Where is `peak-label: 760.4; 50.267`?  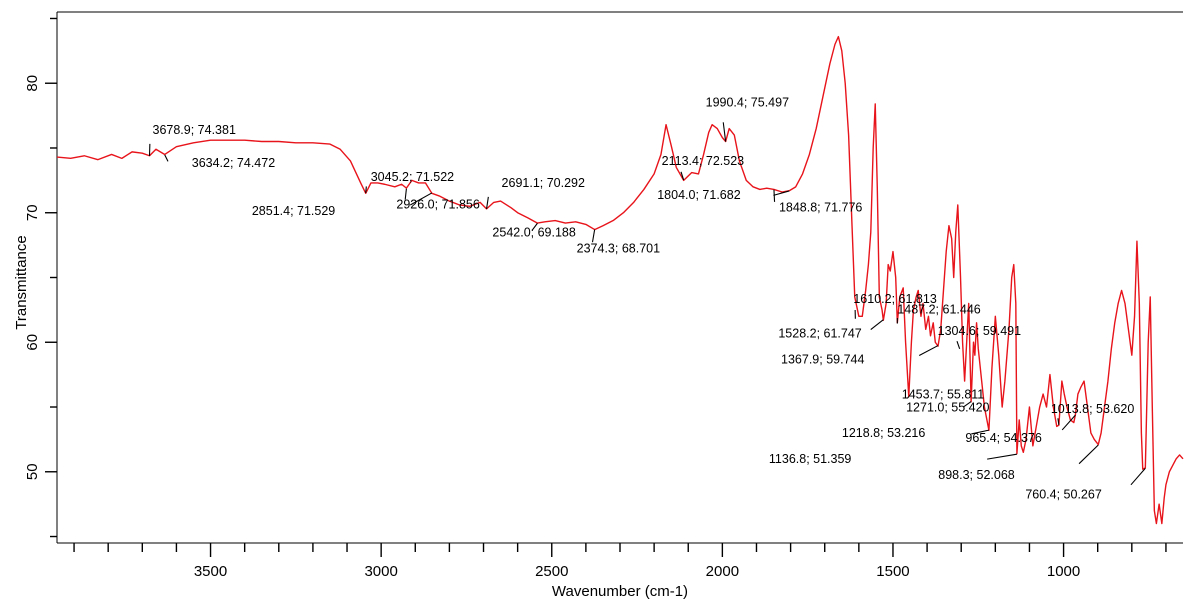
peak-label: 760.4; 50.267 is located at coordinates (1063, 494).